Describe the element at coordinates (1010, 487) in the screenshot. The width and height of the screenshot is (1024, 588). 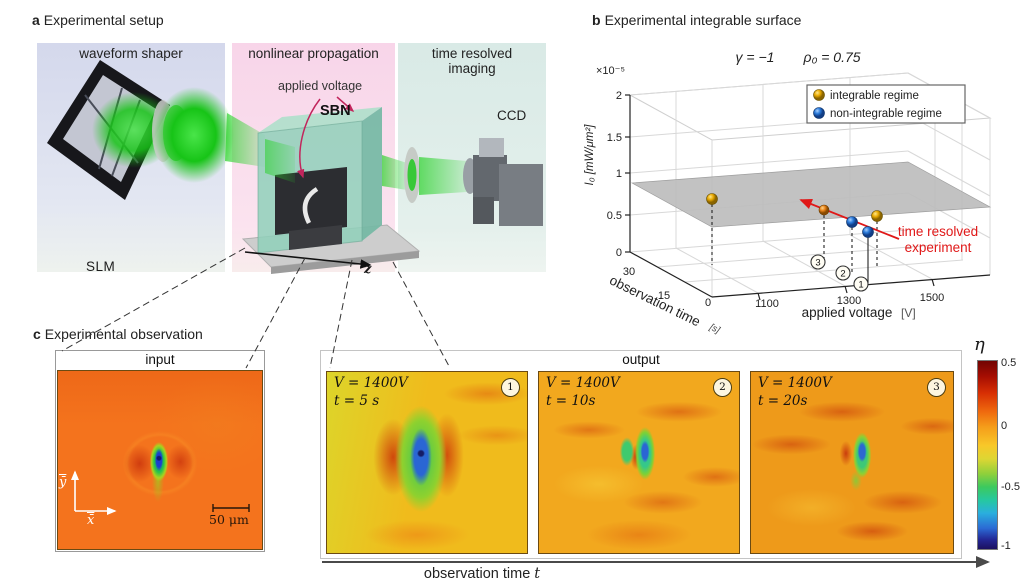
I see `colorbar-tick-2: -0.5` at that location.